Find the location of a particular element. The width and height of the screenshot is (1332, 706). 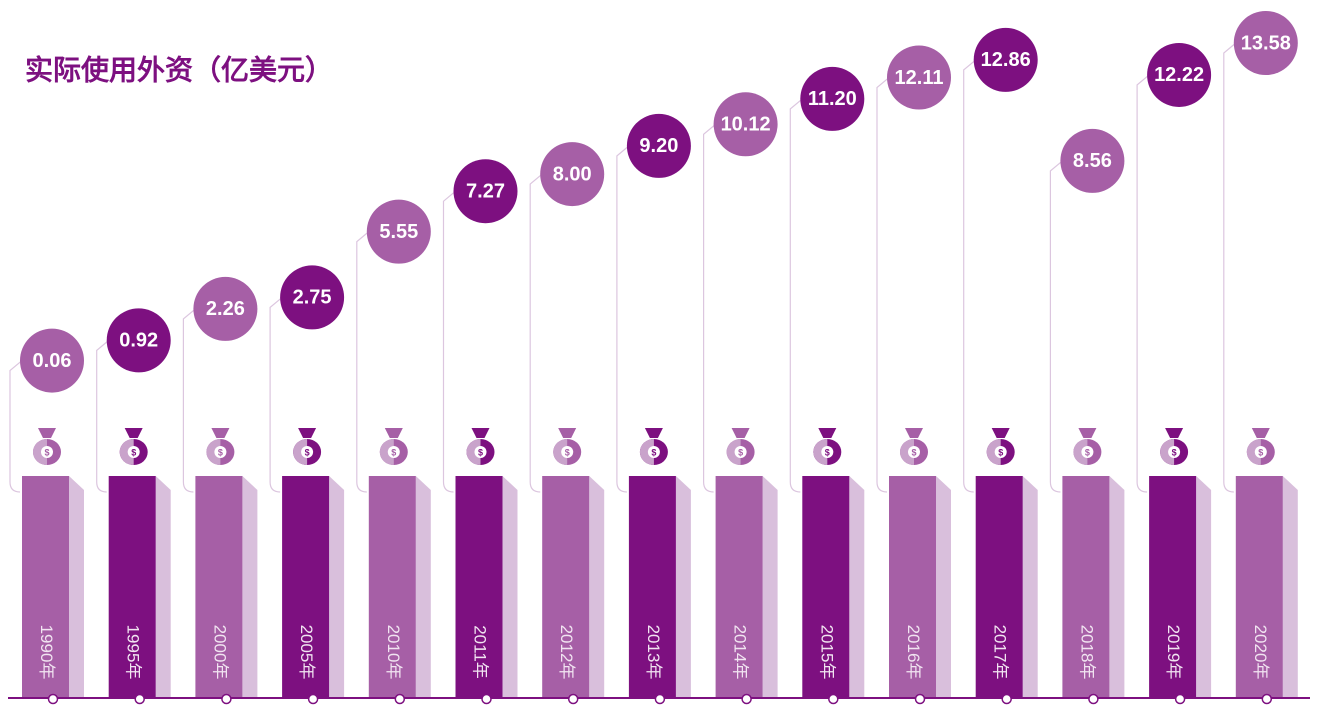

x-tick-label: 2017年 is located at coordinates (1000, 652).